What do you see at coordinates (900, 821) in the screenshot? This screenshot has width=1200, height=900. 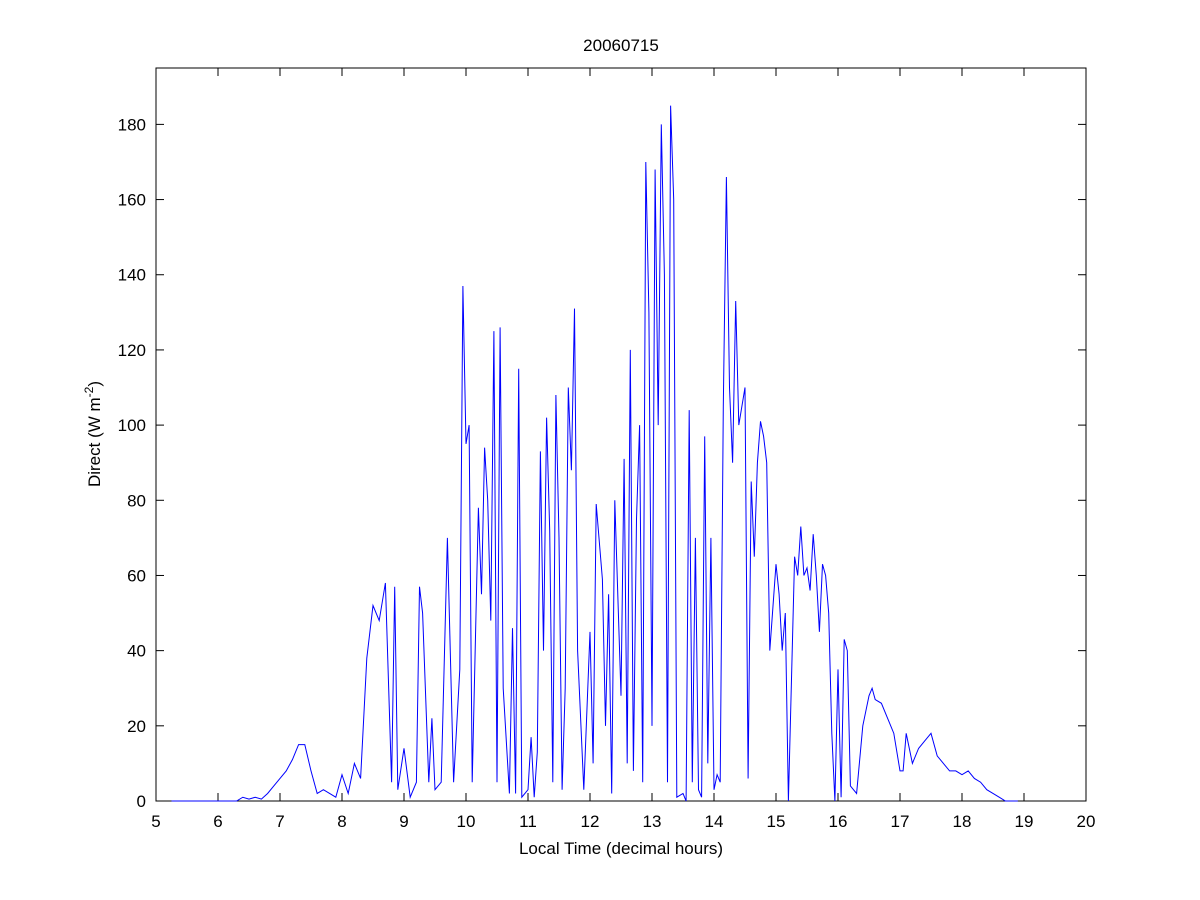 I see `x-tick-label: 17` at bounding box center [900, 821].